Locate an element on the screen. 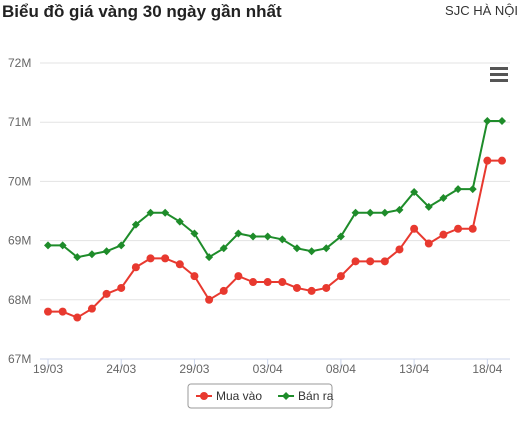 This screenshot has height=428, width=520. legend-item: Bán ra is located at coordinates (306, 396).